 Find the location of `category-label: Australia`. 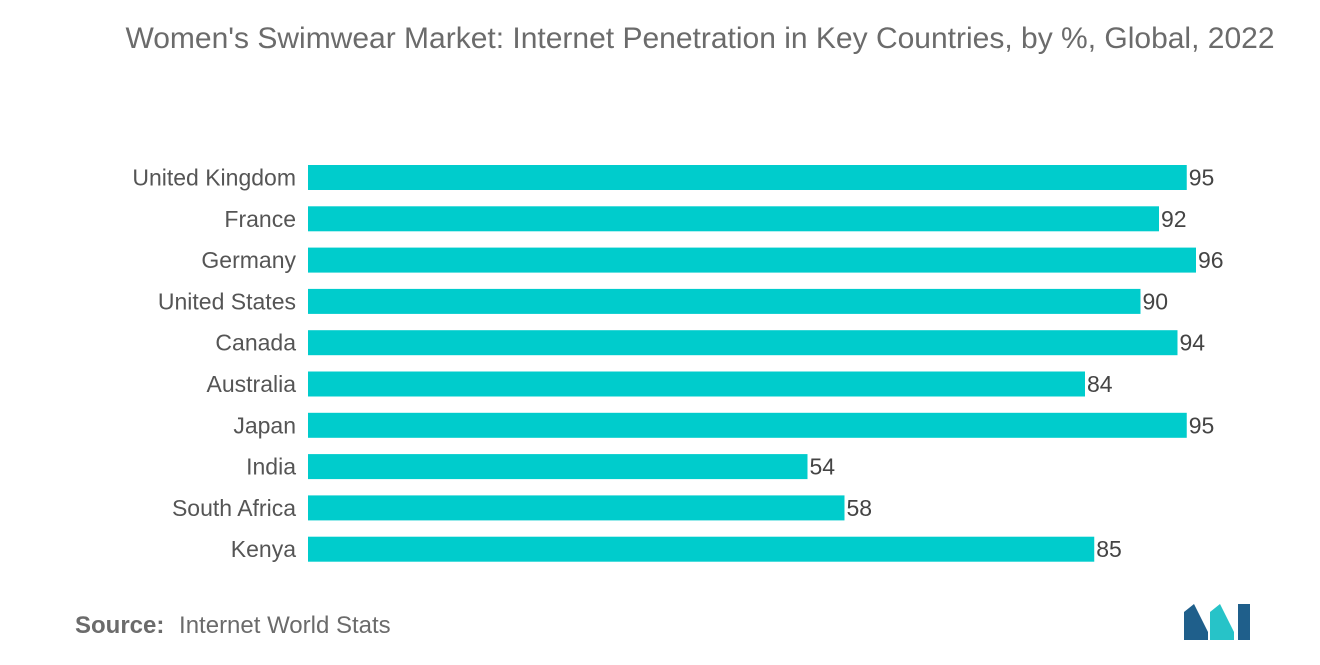

category-label: Australia is located at coordinates (252, 384).